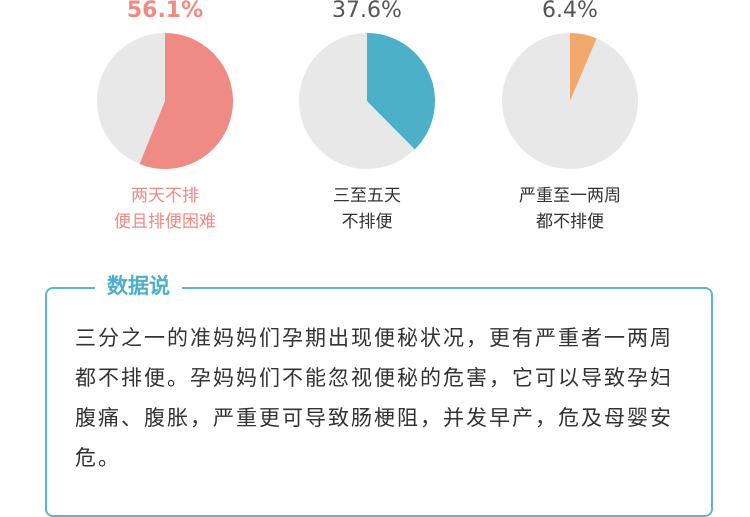 This screenshot has width=750, height=517. What do you see at coordinates (570, 209) in the screenshot?
I see `category-label: 严重至一两周 都不排便` at bounding box center [570, 209].